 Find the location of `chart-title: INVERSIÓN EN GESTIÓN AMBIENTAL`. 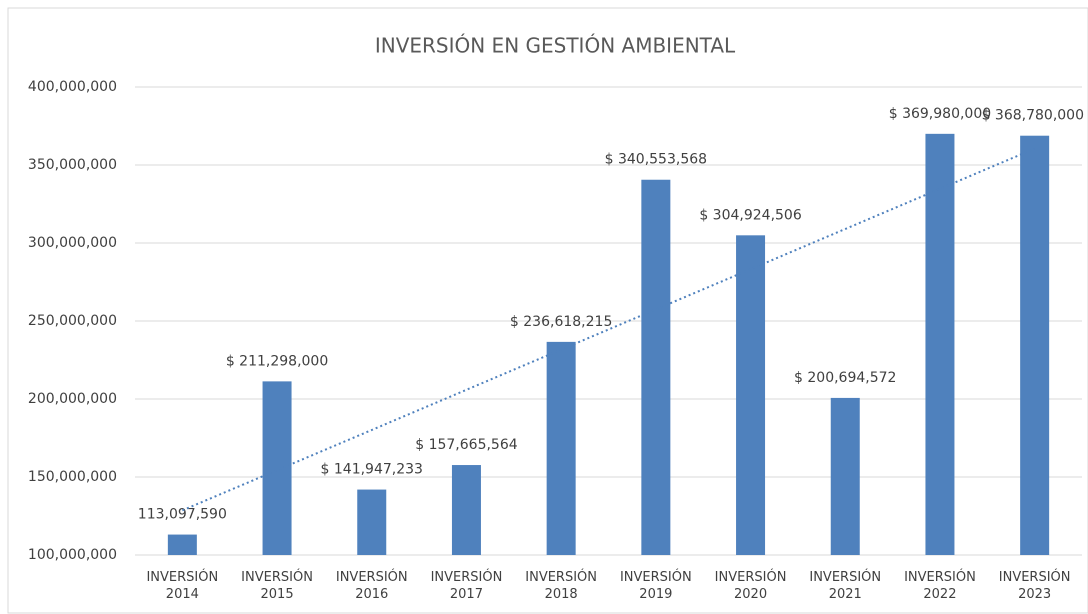

chart-title: INVERSIÓN EN GESTIÓN AMBIENTAL is located at coordinates (555, 46).